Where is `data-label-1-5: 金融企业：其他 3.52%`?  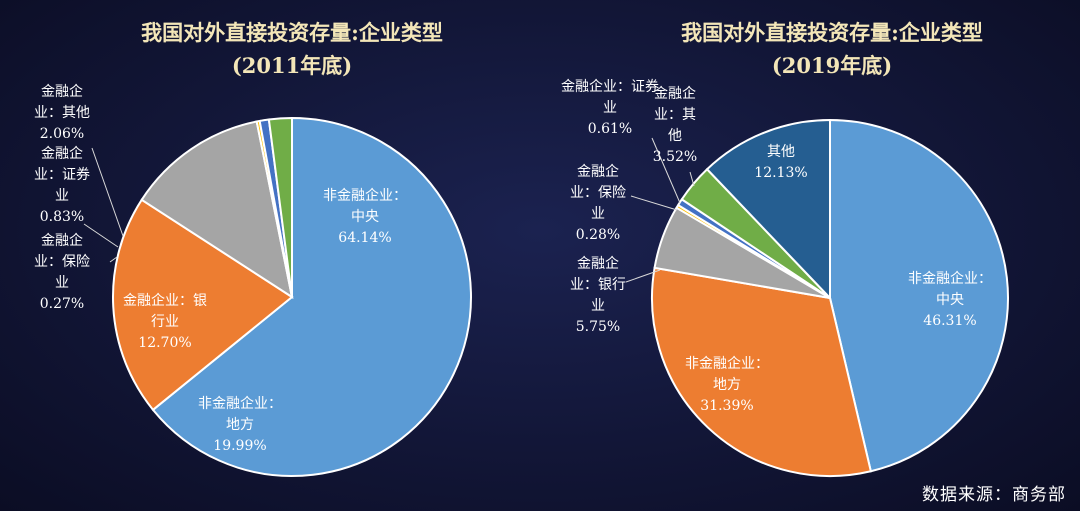
data-label-1-5: 金融企业：其他 3.52% is located at coordinates (675, 125).